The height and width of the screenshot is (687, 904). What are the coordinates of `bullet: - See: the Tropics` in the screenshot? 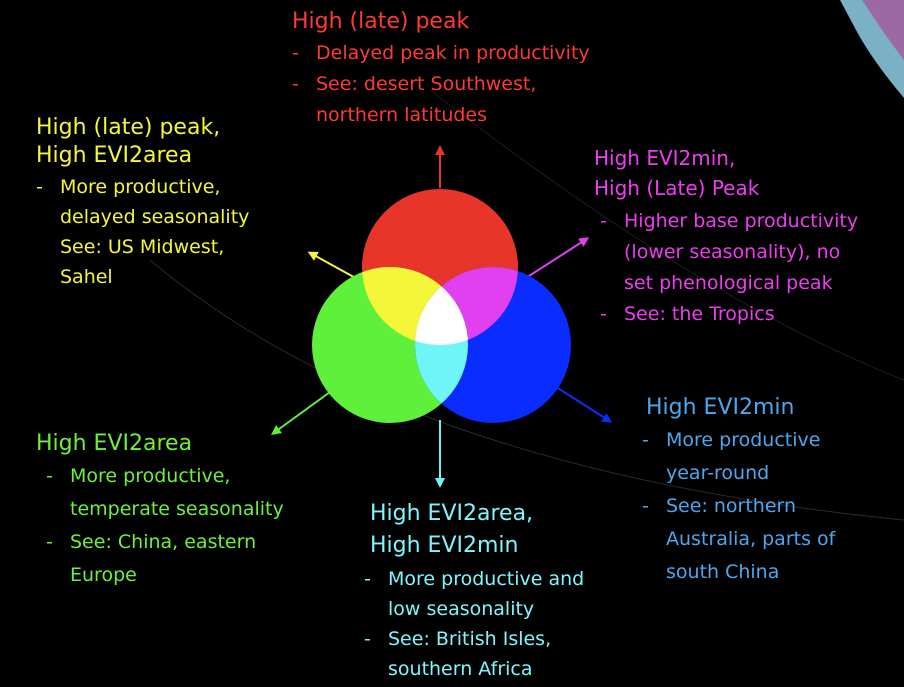 It's located at (687, 314).